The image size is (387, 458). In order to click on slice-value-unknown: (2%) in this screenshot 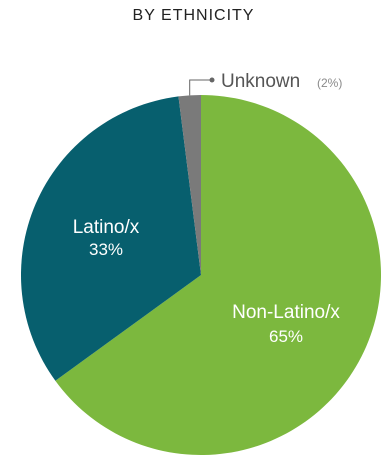, I will do `click(329, 83)`.